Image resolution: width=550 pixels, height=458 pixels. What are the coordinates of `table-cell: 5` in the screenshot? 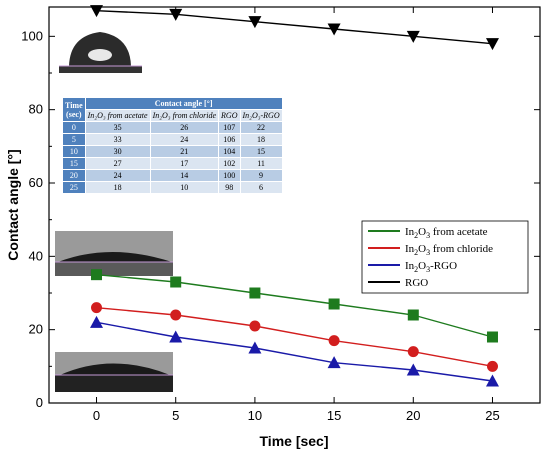 It's located at (74, 139).